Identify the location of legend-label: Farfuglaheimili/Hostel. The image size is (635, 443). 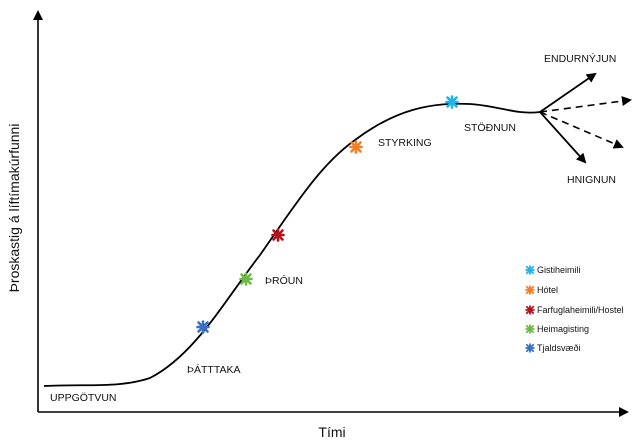
(580, 310).